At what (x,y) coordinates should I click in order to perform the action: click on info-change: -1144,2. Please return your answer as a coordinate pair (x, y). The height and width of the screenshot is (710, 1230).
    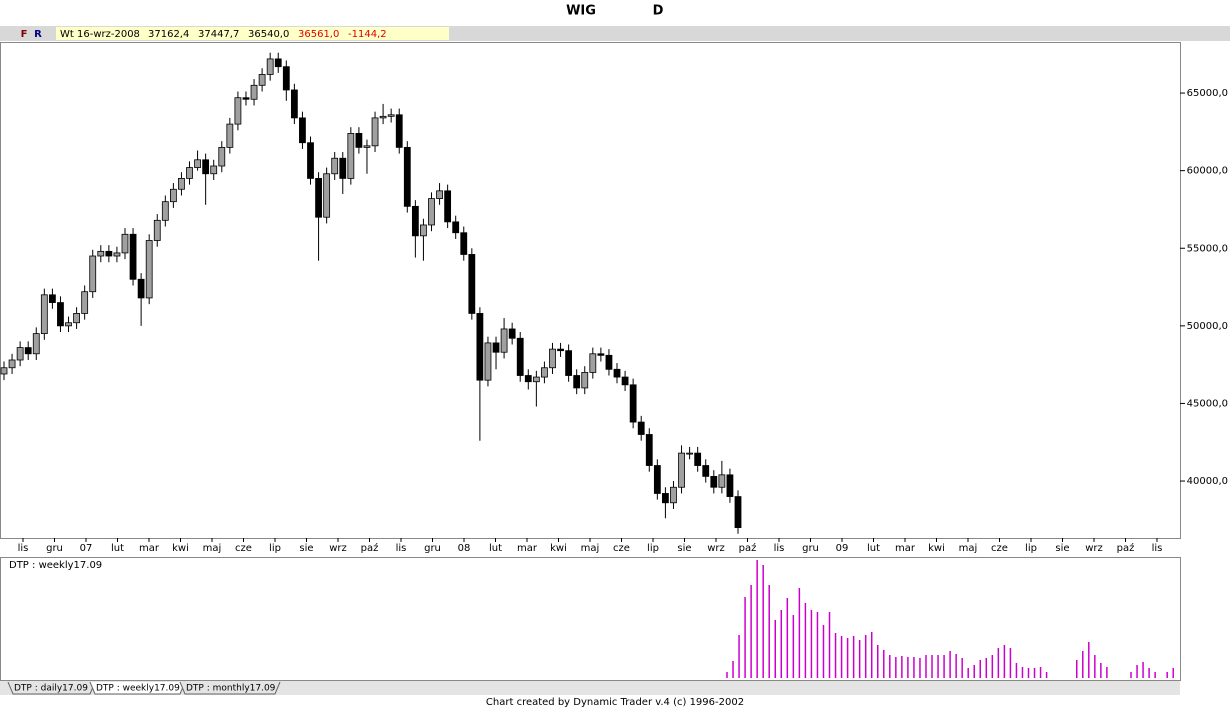
    Looking at the image, I should click on (367, 34).